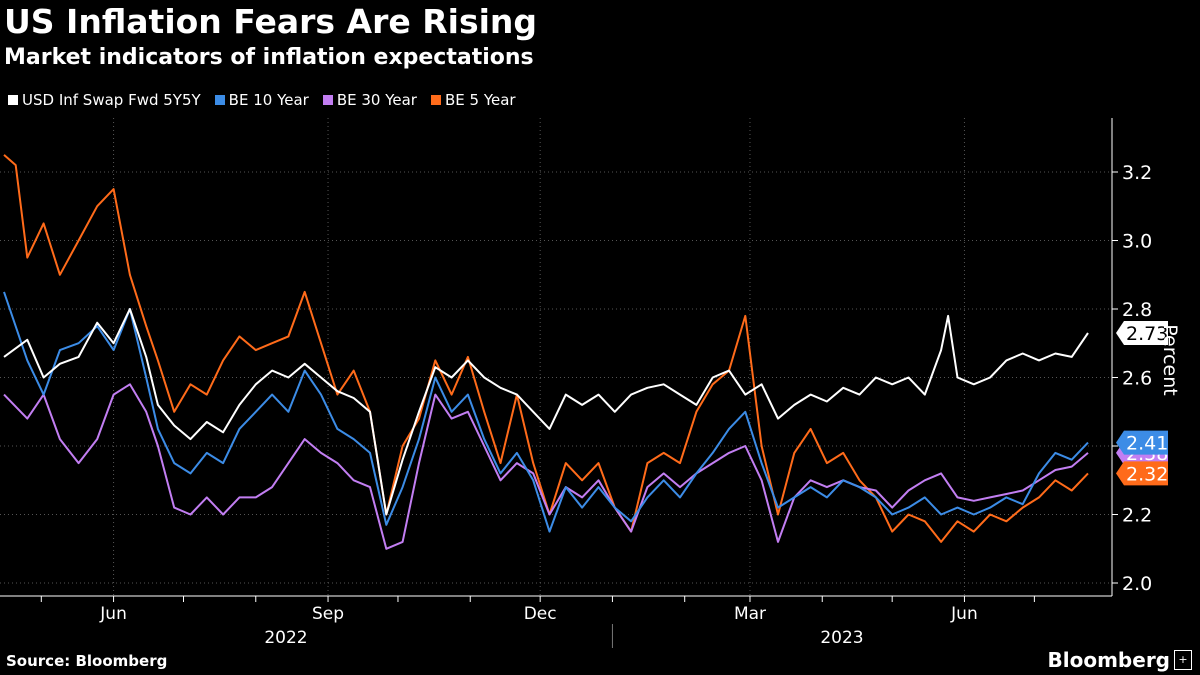 The width and height of the screenshot is (1200, 675). I want to click on bloomberg-icon: +, so click(1183, 660).